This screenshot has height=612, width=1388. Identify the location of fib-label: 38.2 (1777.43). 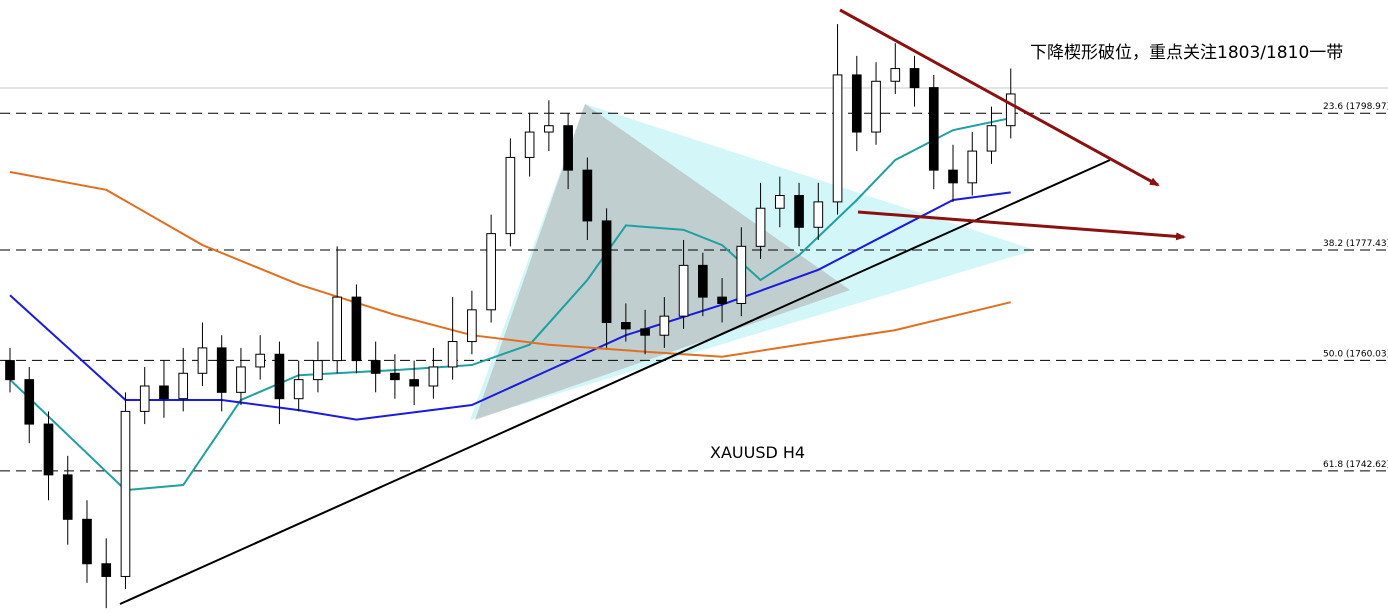
(1355, 244).